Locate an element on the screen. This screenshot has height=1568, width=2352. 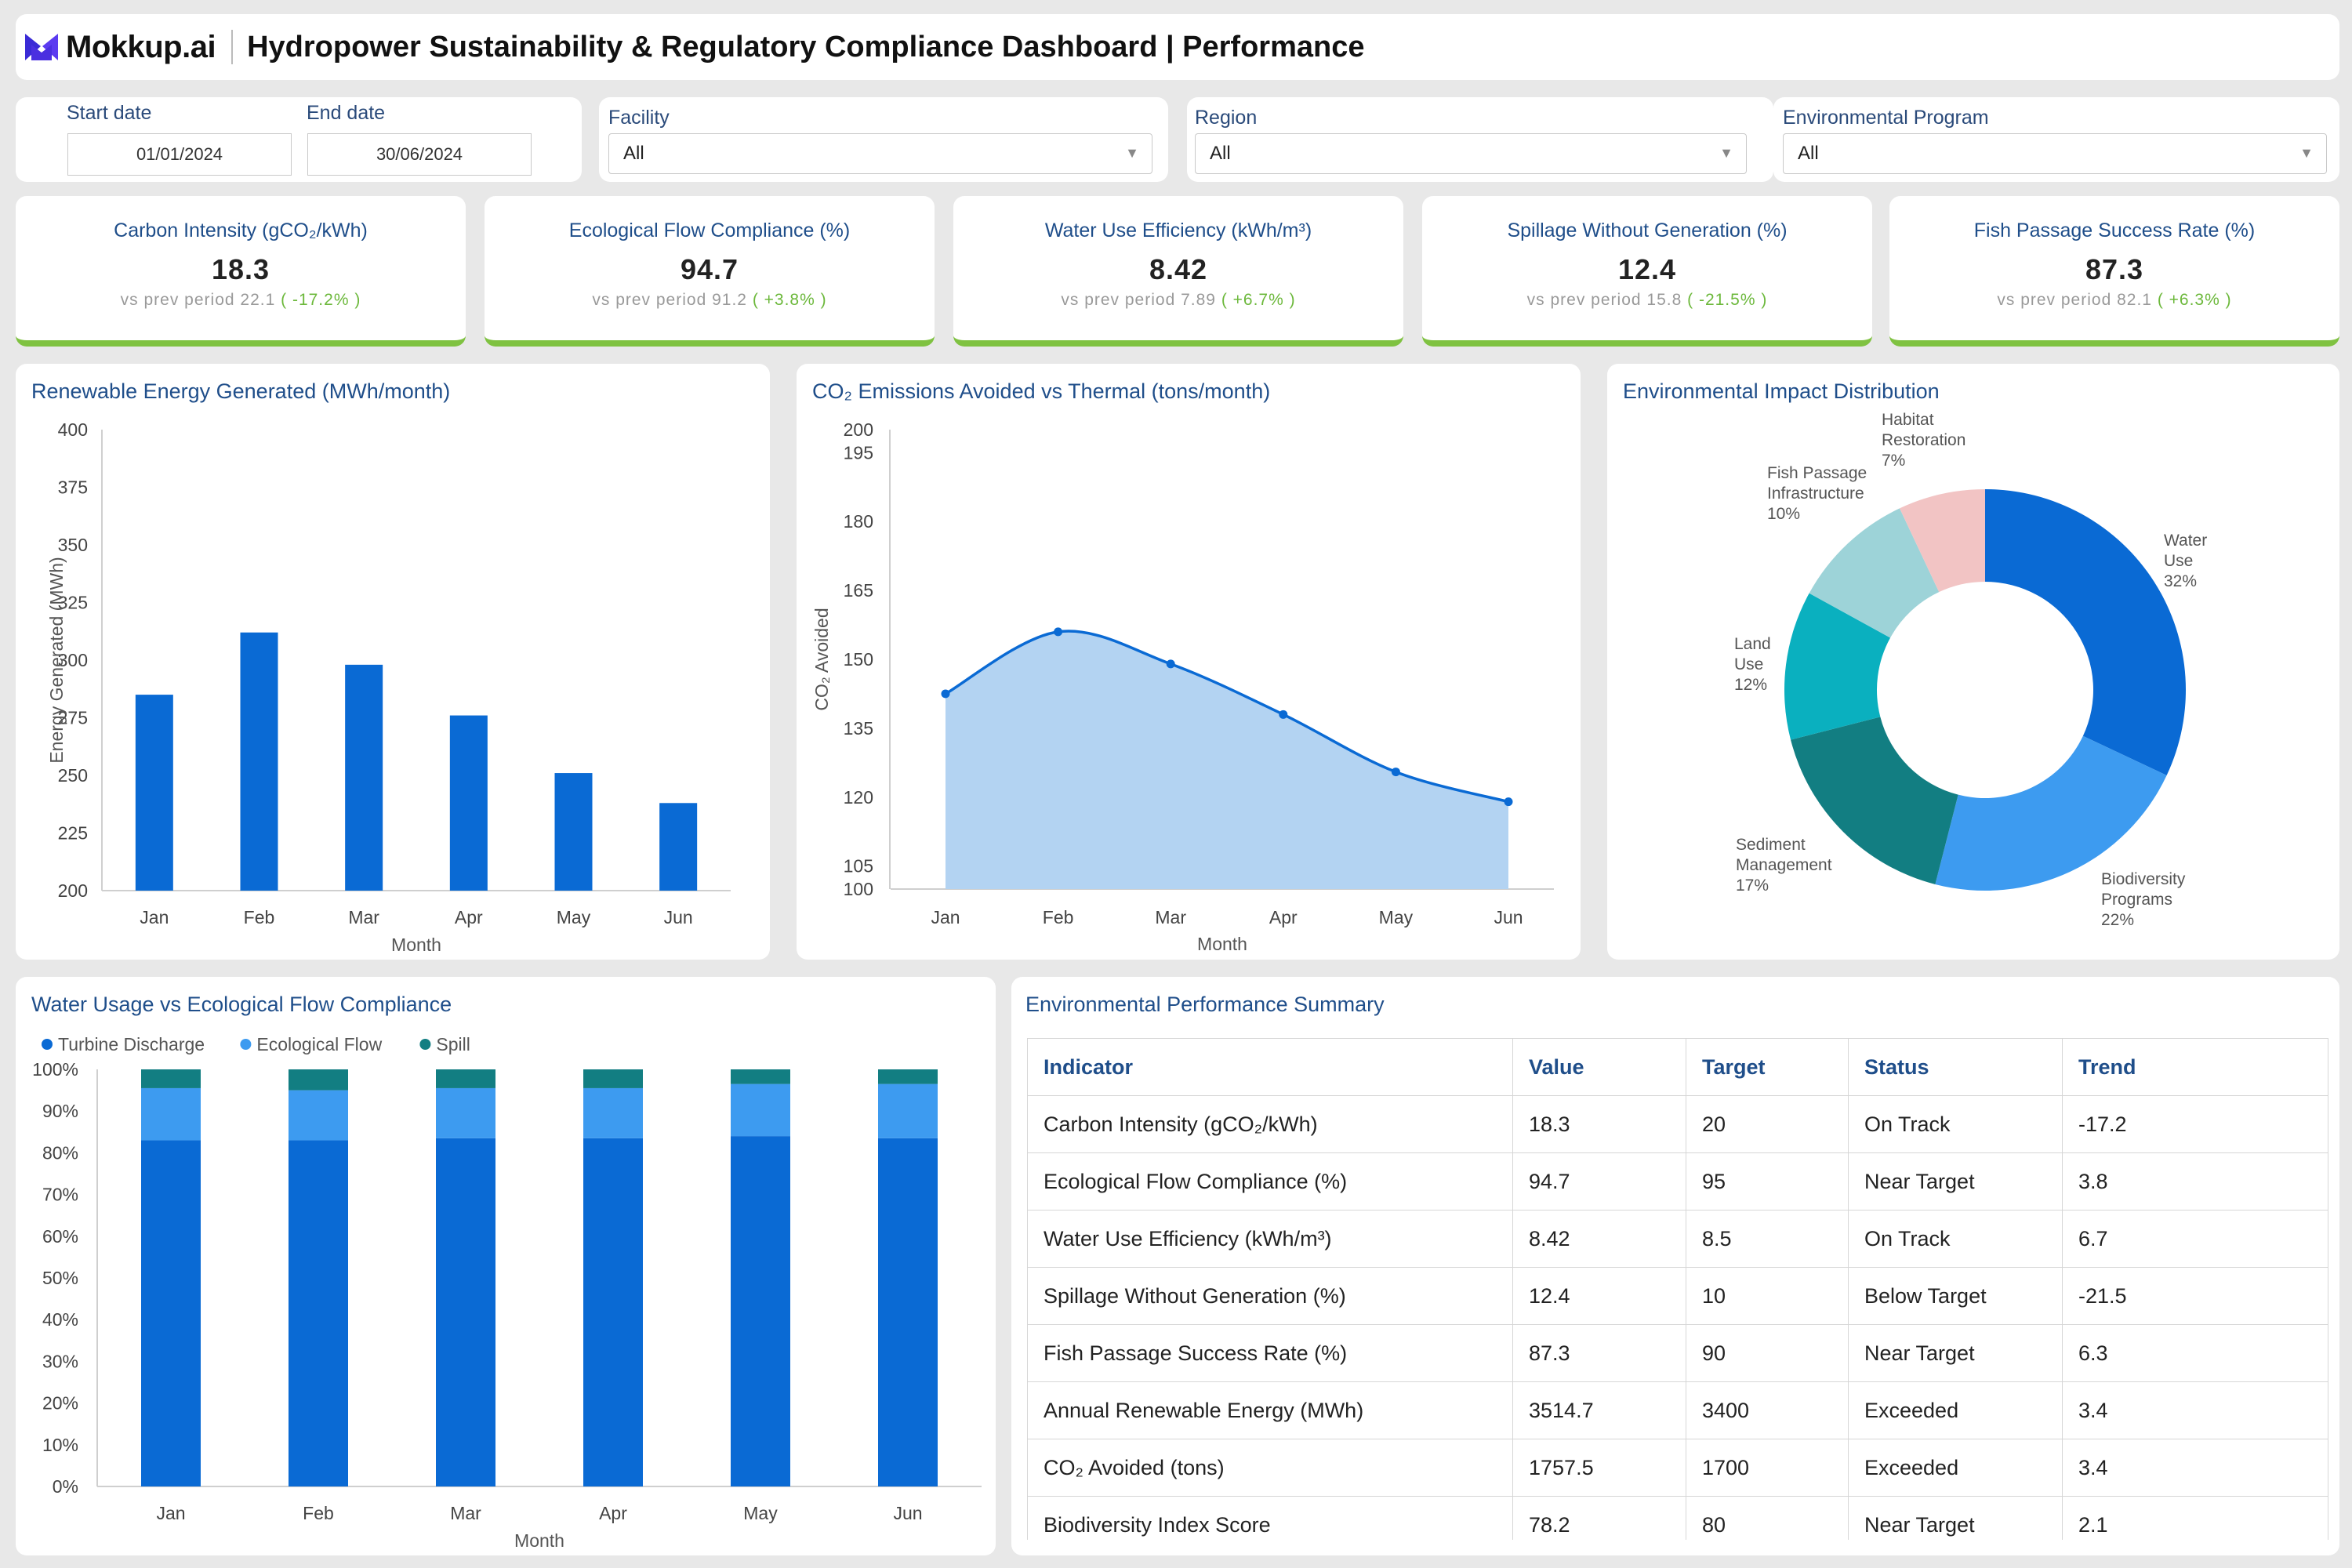
y-tick-label: 400 is located at coordinates (73, 429).